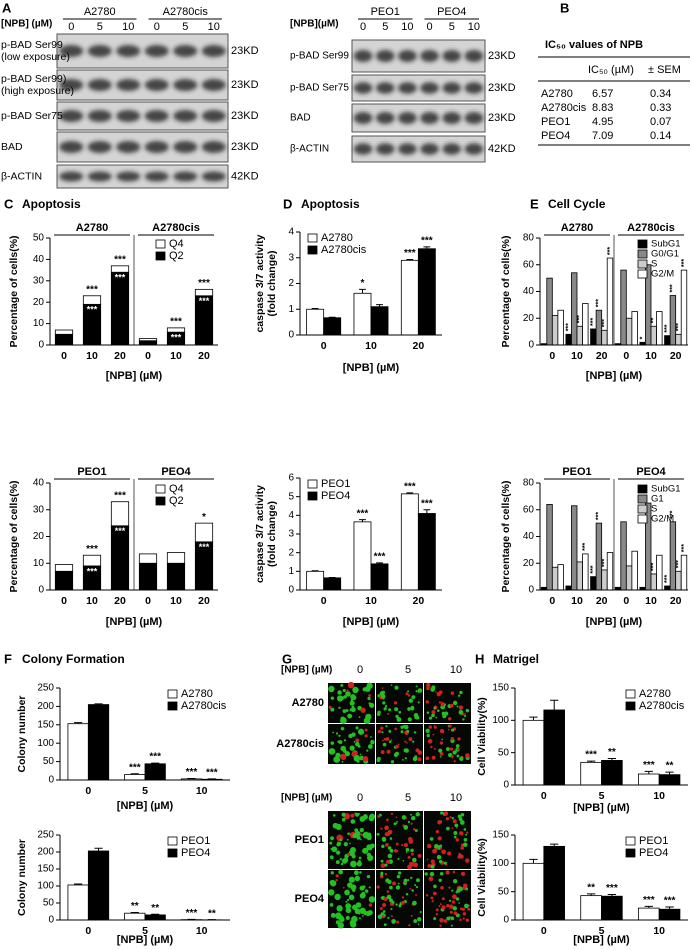 The image size is (694, 950). I want to click on dose: 5, so click(385, 27).